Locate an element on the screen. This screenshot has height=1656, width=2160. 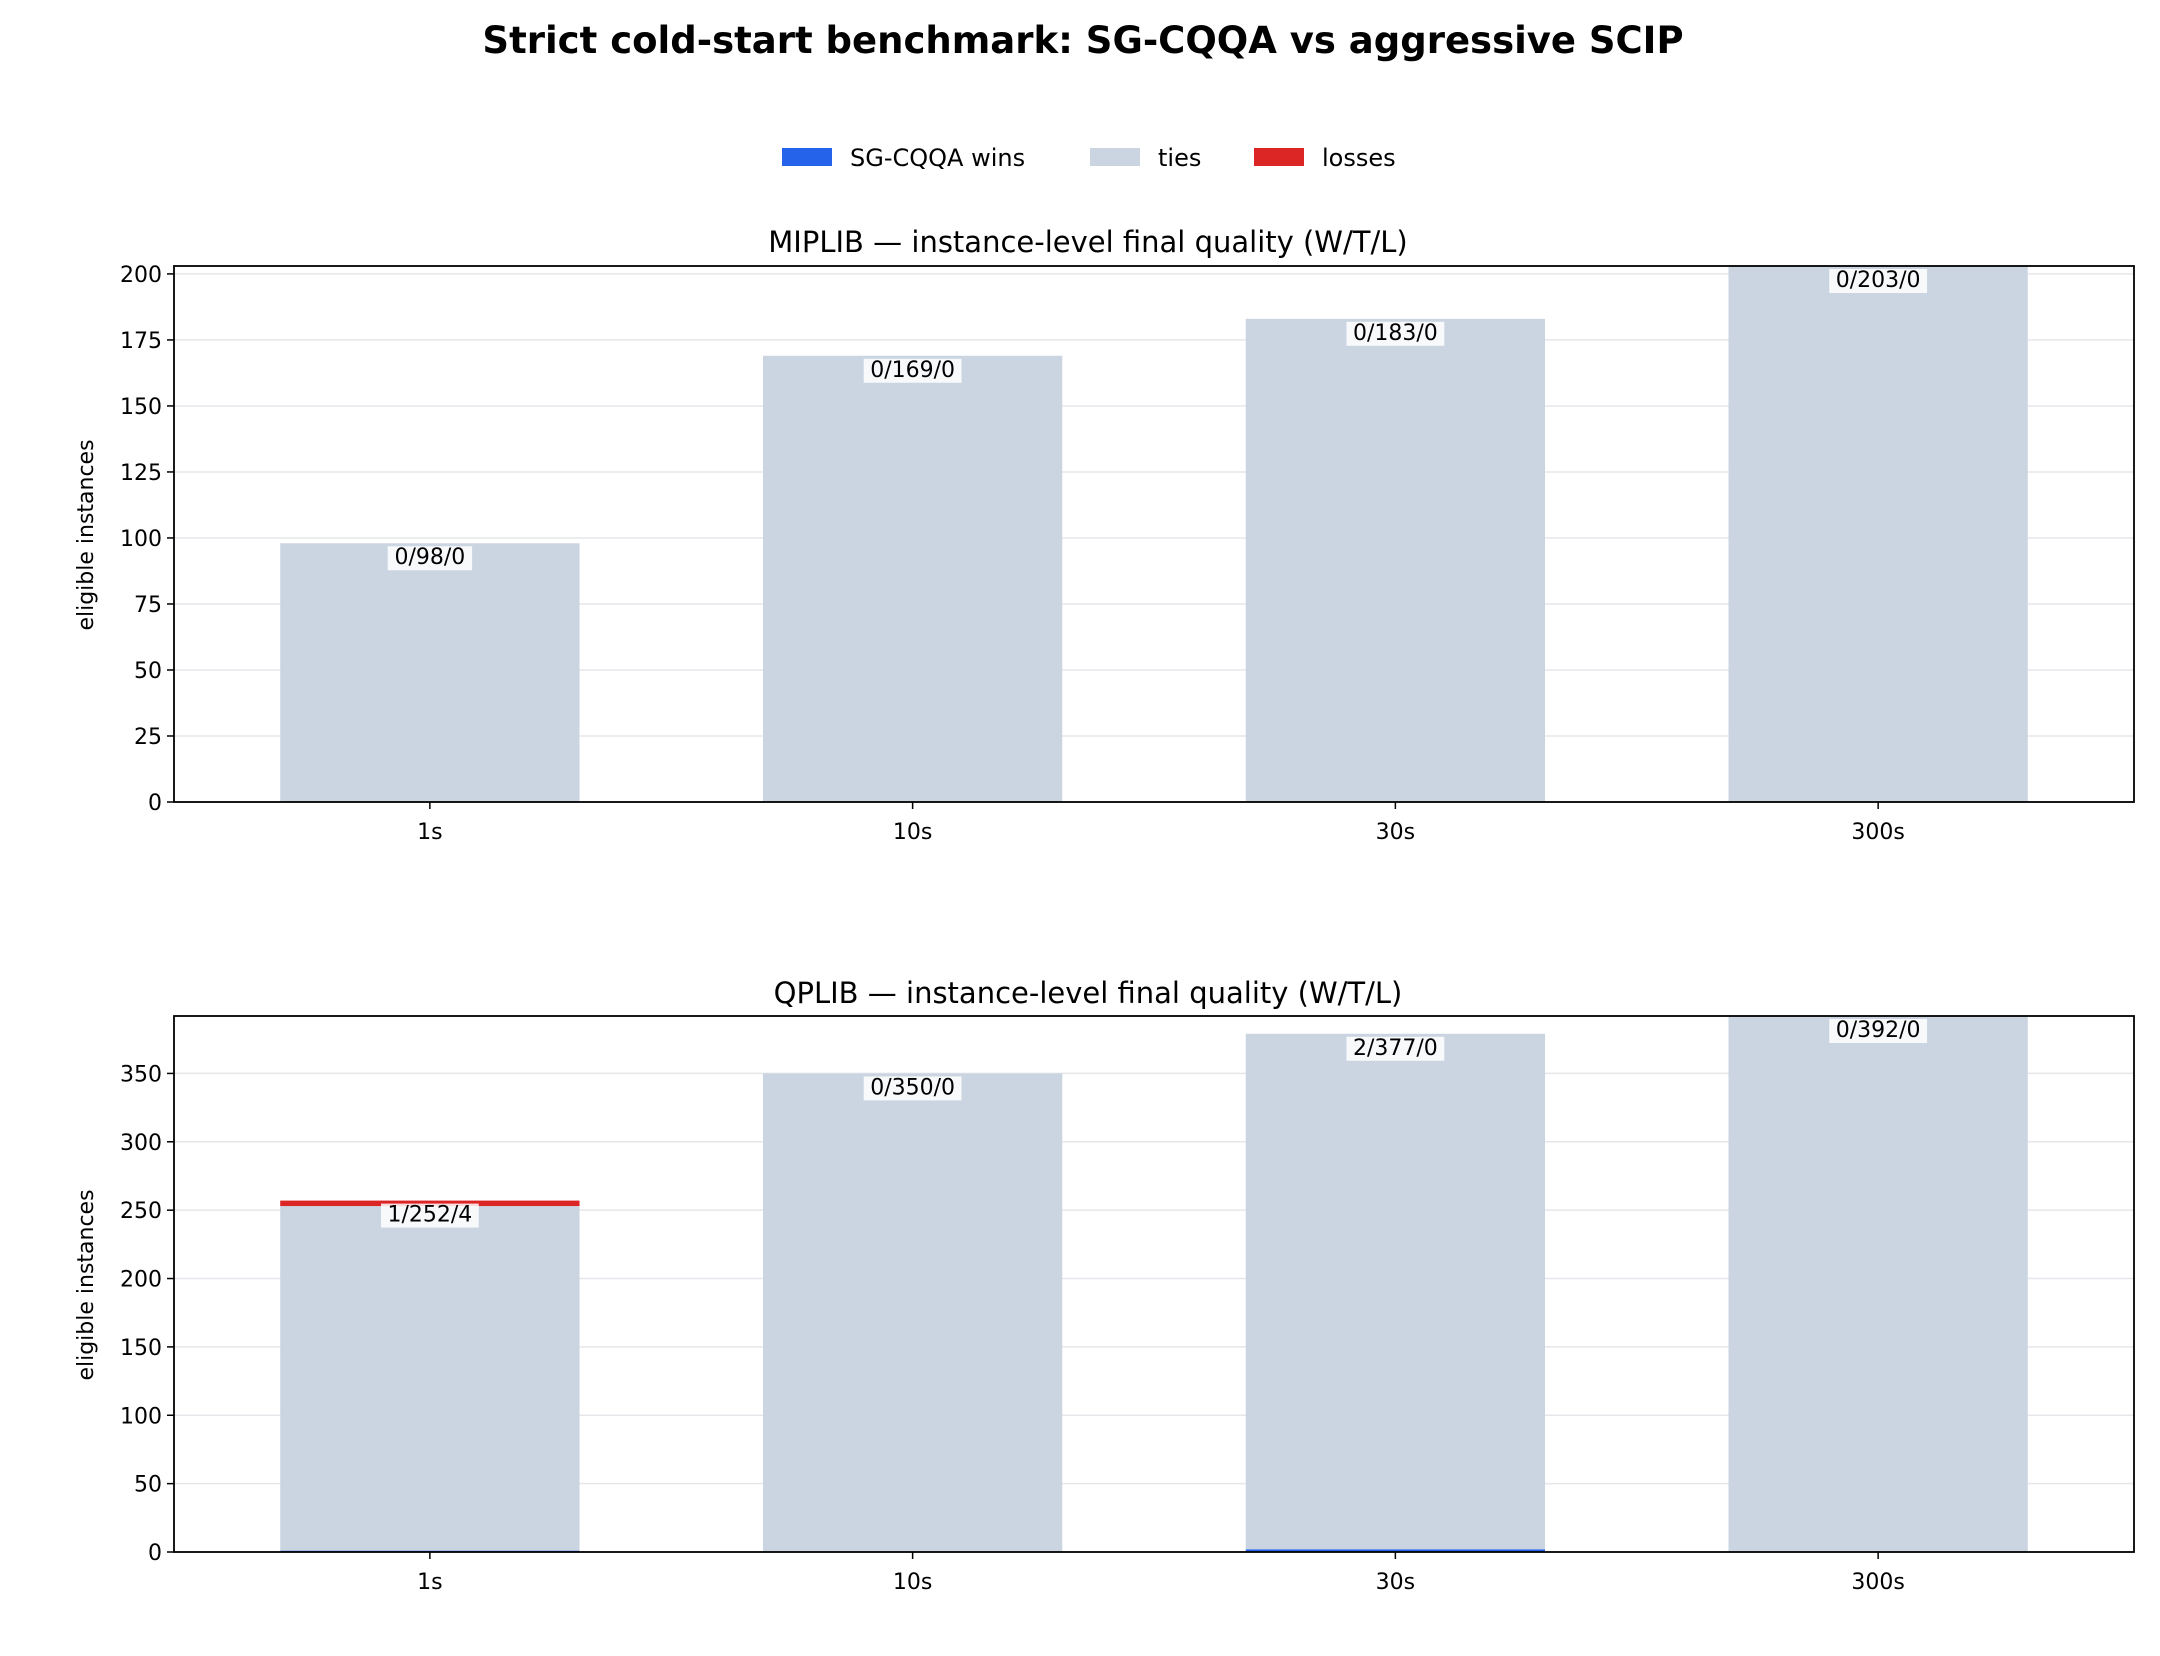
legend-swatch-losses is located at coordinates (1279, 157).